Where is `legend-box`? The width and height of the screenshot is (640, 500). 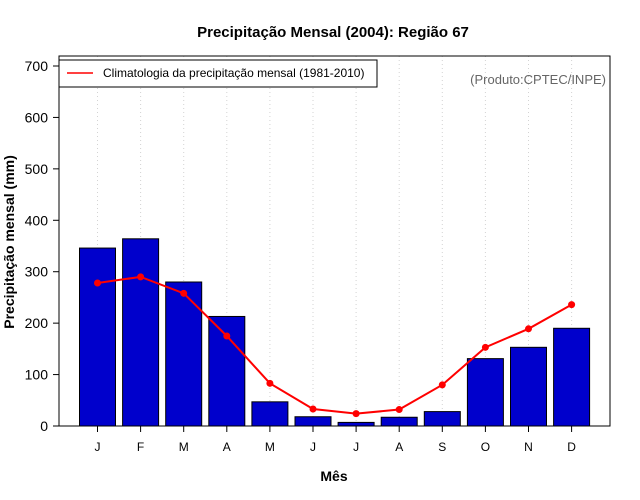
legend-box is located at coordinates (218, 73).